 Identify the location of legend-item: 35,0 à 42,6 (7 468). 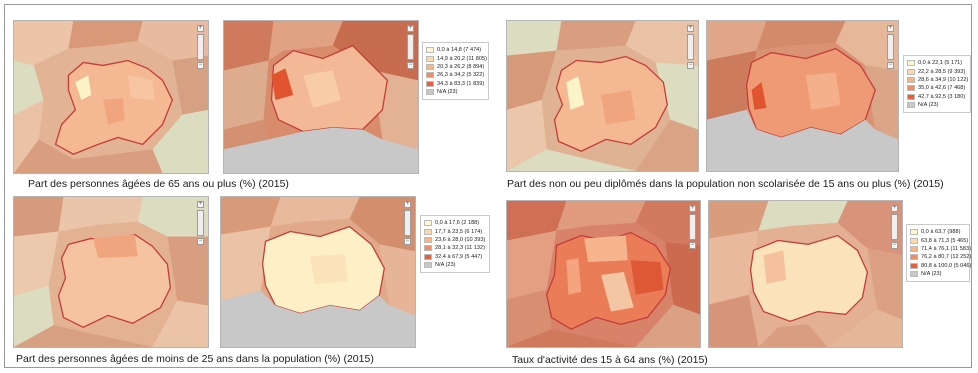
(937, 88).